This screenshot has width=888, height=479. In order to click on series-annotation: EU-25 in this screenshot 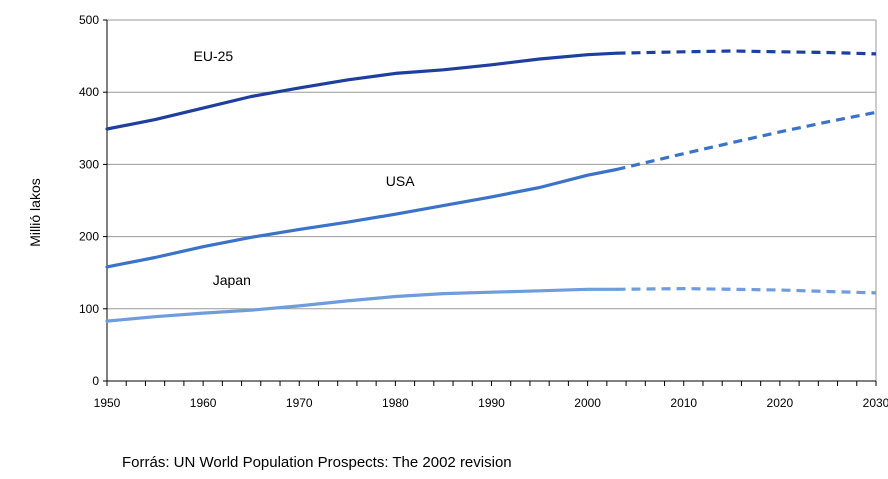, I will do `click(214, 56)`.